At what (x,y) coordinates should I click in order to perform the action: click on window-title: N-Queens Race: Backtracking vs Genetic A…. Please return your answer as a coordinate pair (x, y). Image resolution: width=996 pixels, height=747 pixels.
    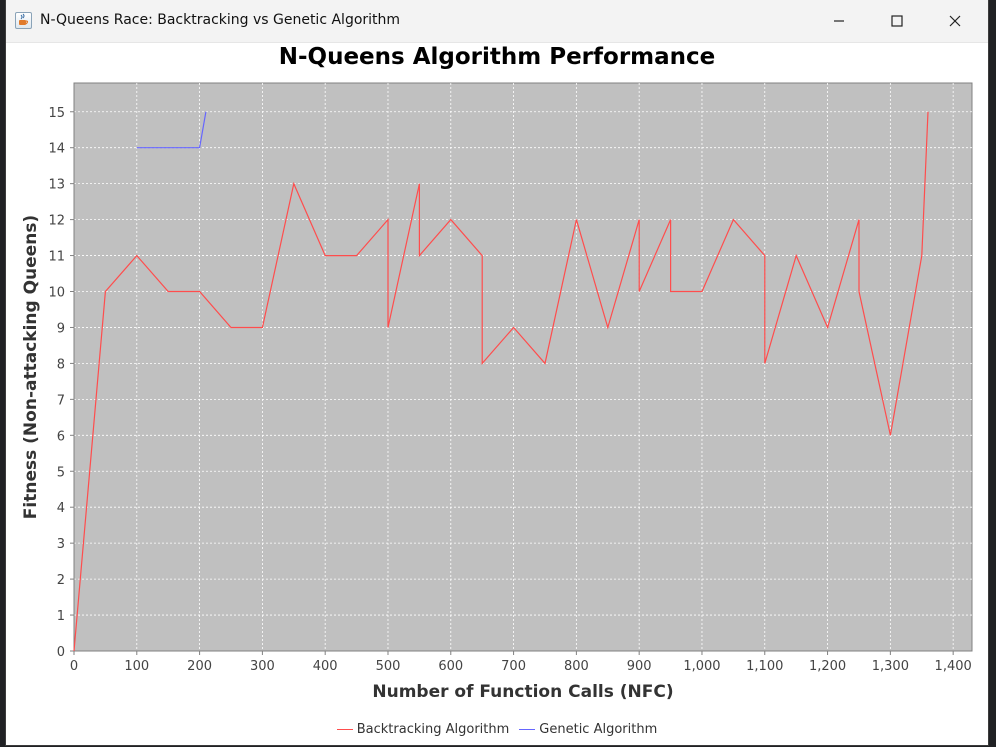
    Looking at the image, I should click on (220, 20).